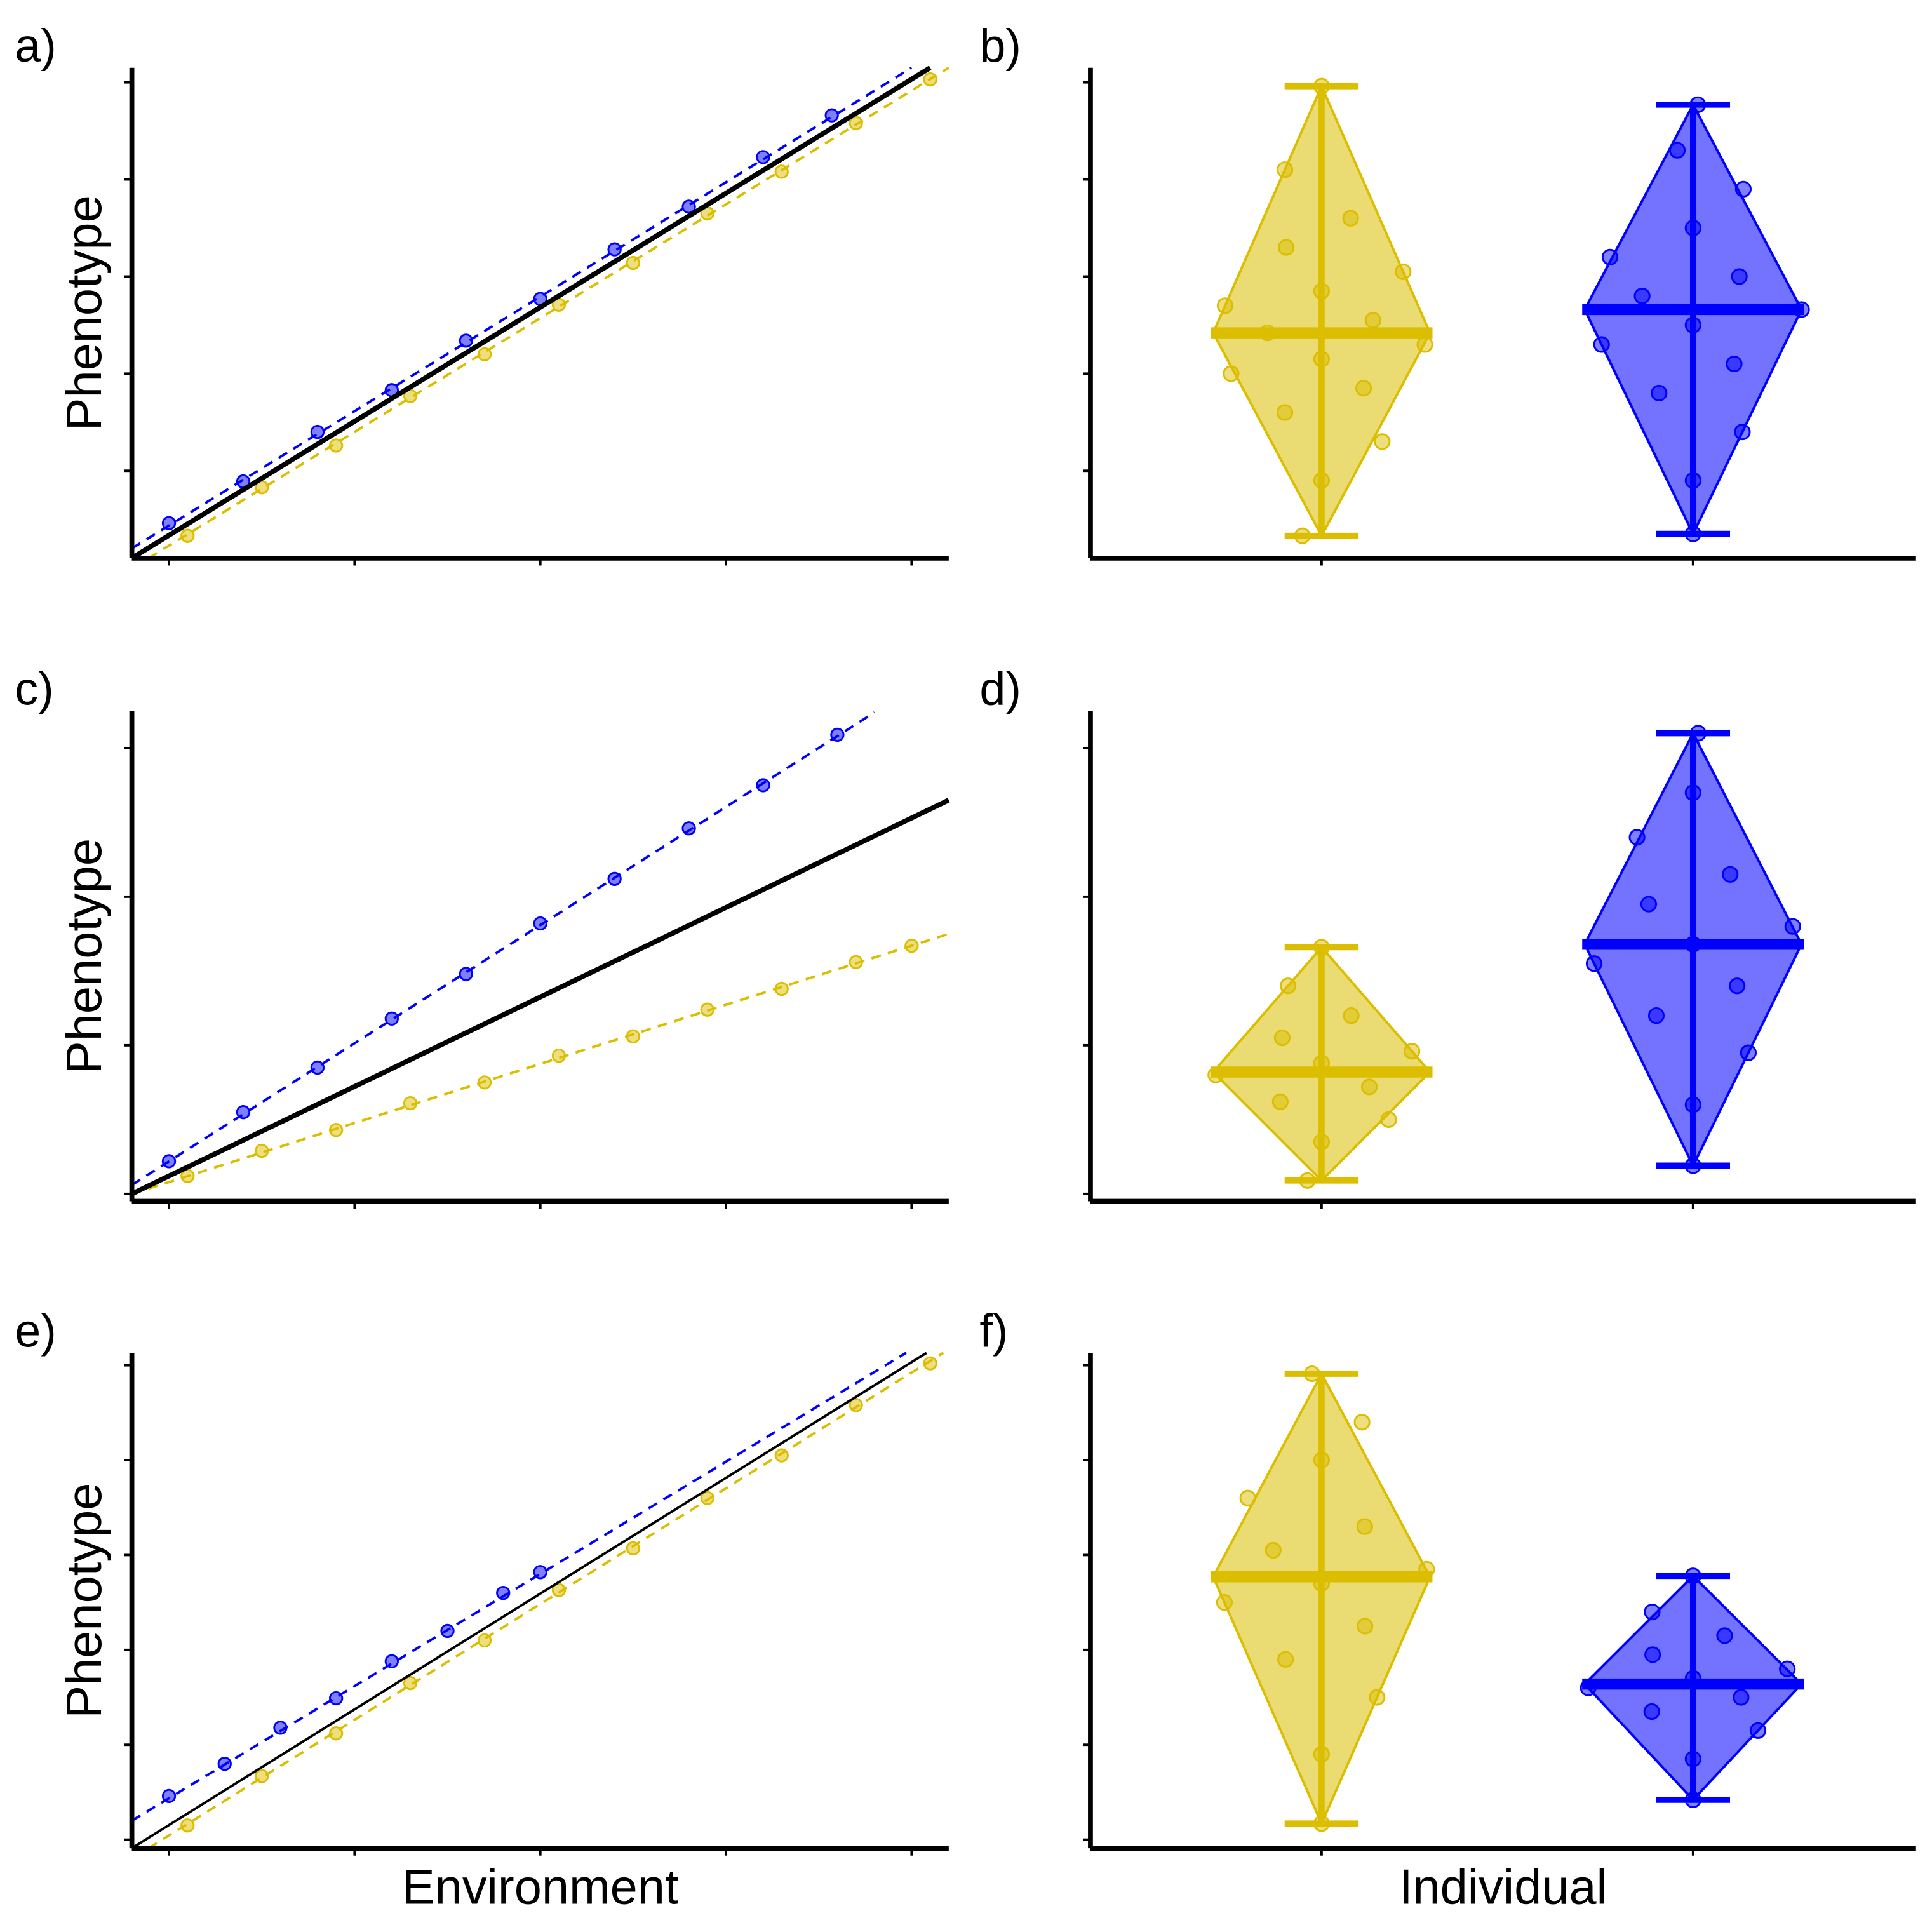 This screenshot has height=1932, width=1932. What do you see at coordinates (34, 688) in the screenshot?
I see `panel-label: c)` at bounding box center [34, 688].